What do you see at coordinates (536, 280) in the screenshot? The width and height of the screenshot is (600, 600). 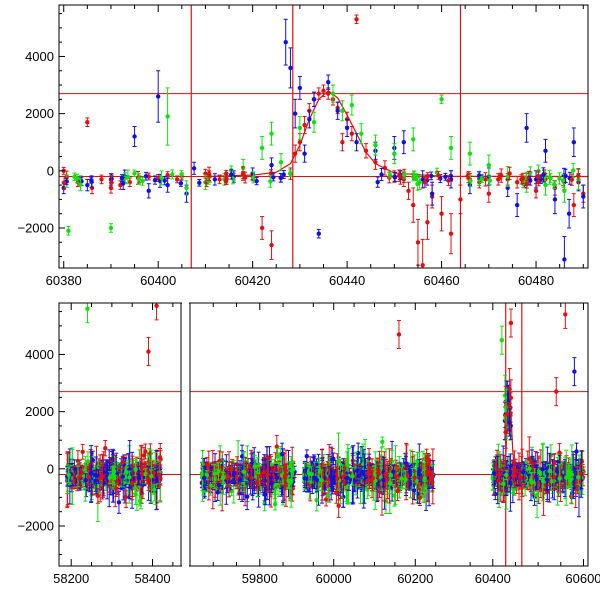 I see `x-tick-label: 60480` at bounding box center [536, 280].